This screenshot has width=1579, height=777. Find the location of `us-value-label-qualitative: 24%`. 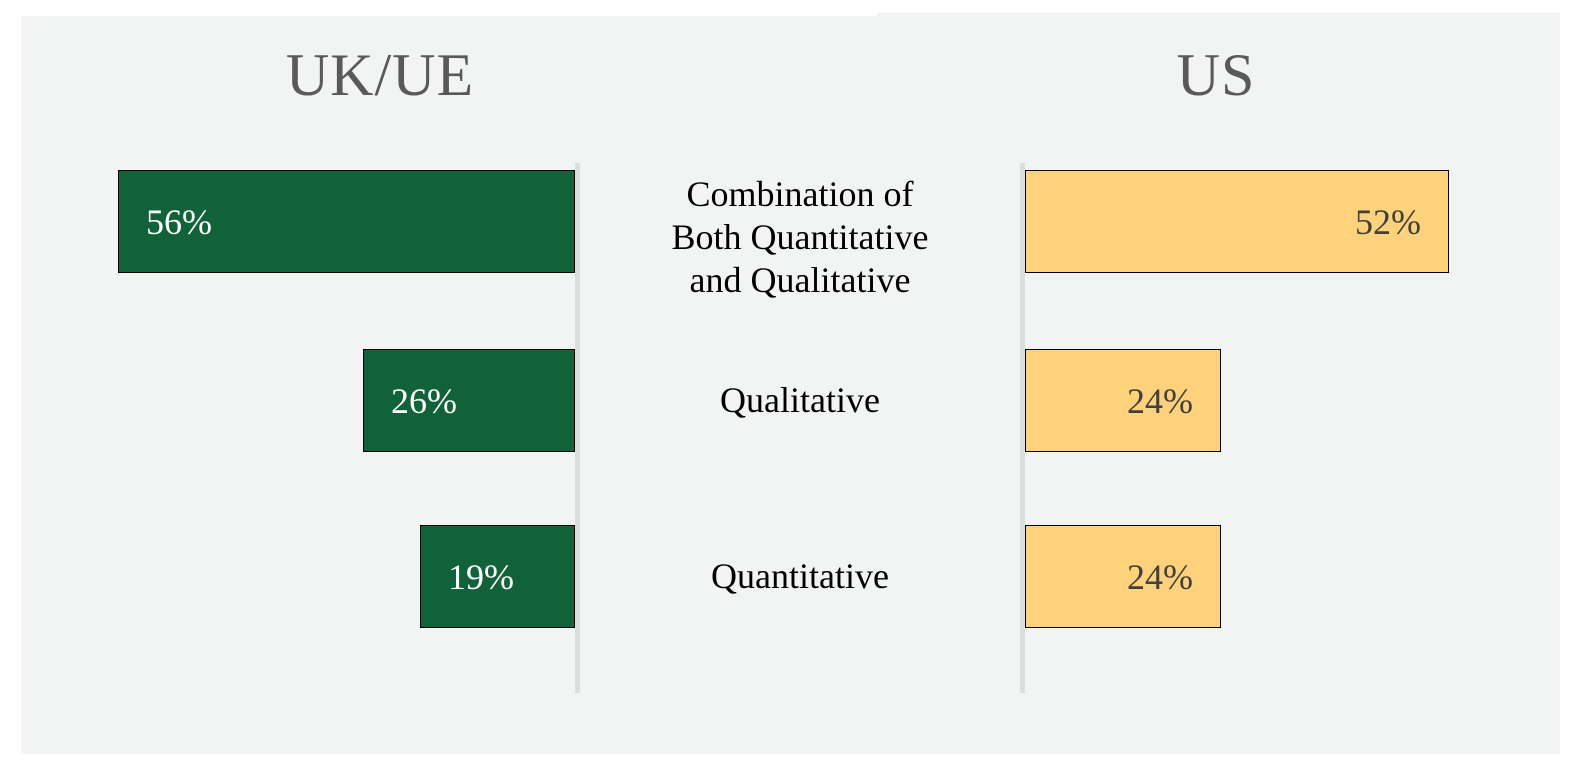

us-value-label-qualitative: 24% is located at coordinates (1160, 400).